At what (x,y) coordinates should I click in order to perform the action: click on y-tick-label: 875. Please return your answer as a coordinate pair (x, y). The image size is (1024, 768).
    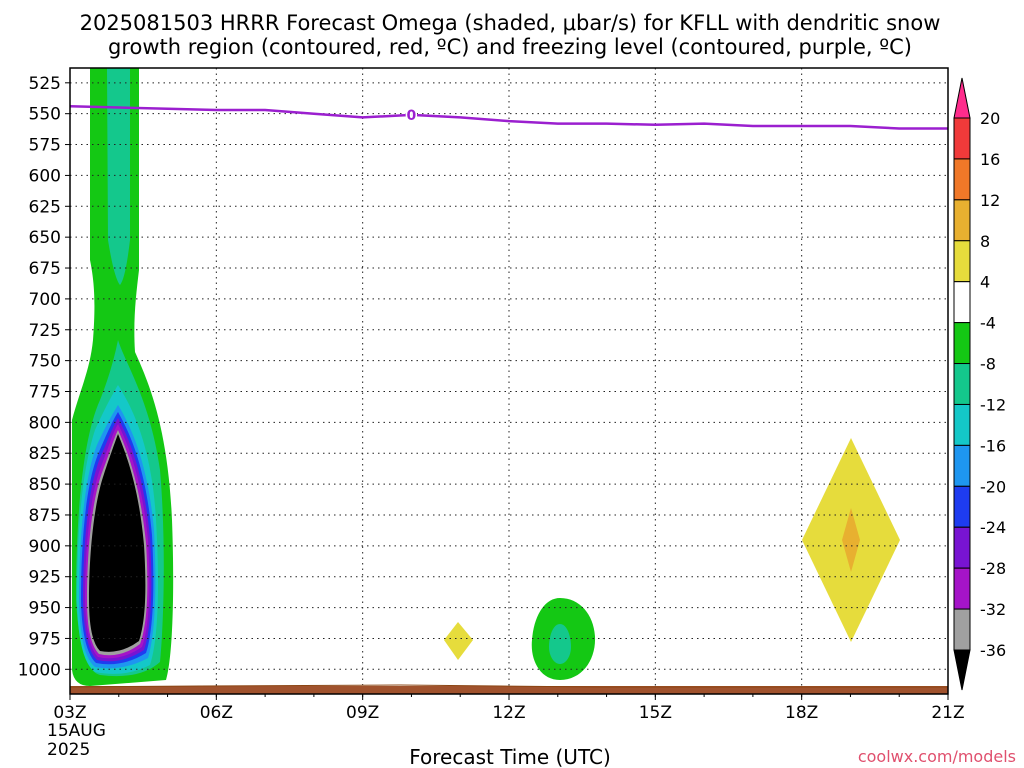
    Looking at the image, I should click on (45, 516).